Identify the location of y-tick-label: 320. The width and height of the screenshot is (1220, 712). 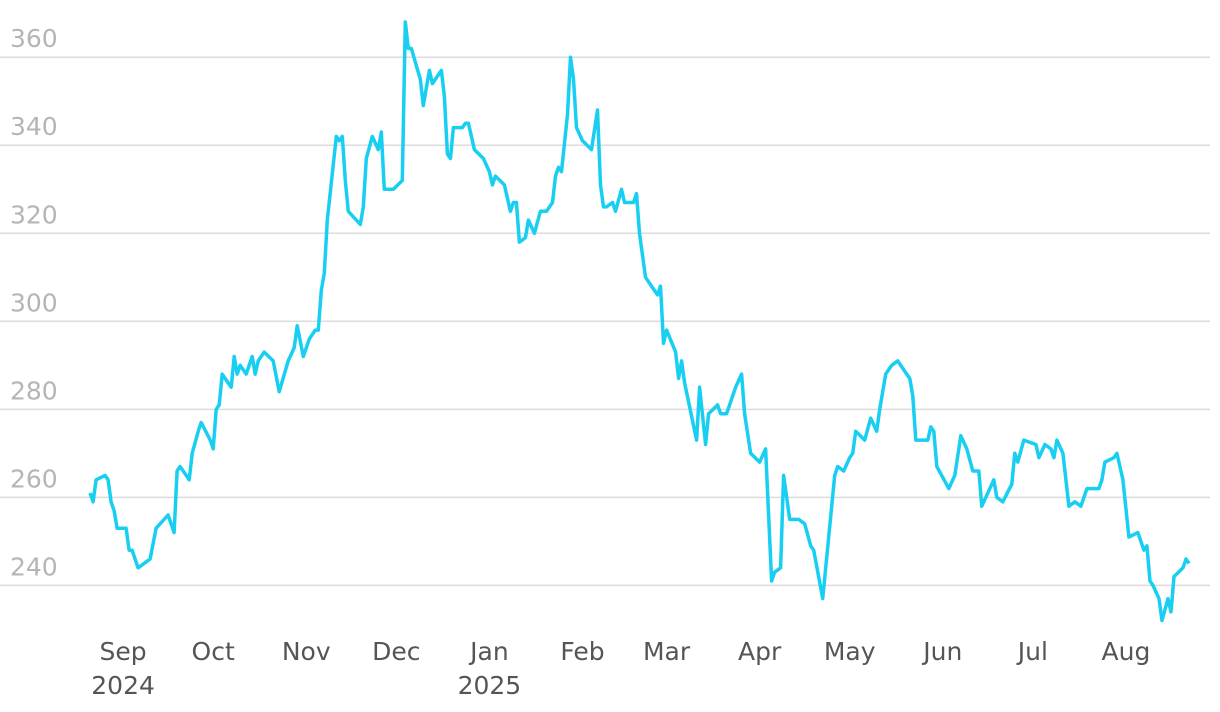
(34, 214).